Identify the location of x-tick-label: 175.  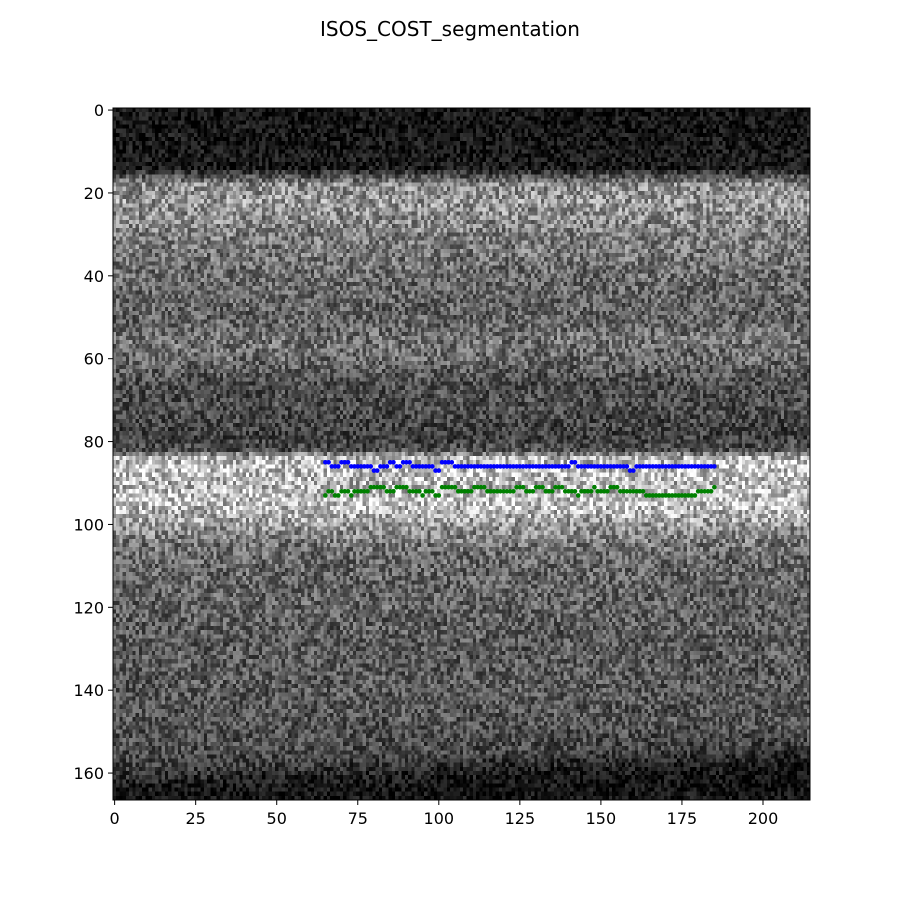
(682, 818).